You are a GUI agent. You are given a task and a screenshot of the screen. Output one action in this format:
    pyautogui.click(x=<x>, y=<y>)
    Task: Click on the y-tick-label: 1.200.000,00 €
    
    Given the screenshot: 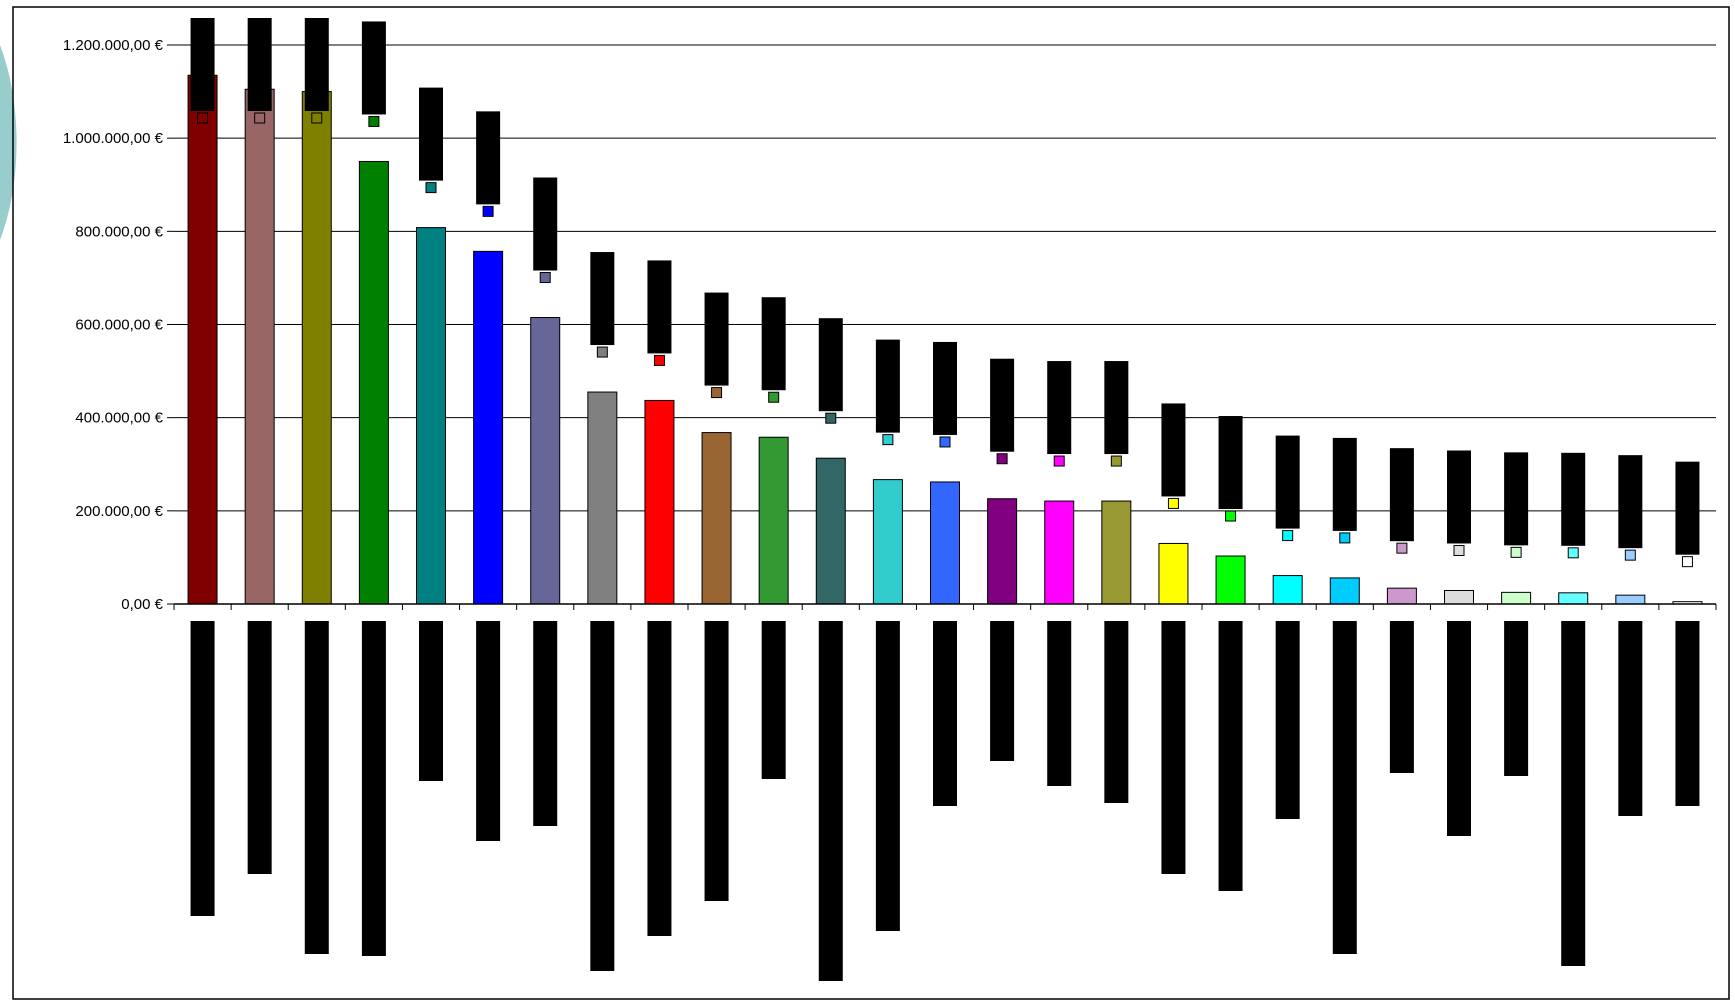 What is the action you would take?
    pyautogui.click(x=113, y=45)
    